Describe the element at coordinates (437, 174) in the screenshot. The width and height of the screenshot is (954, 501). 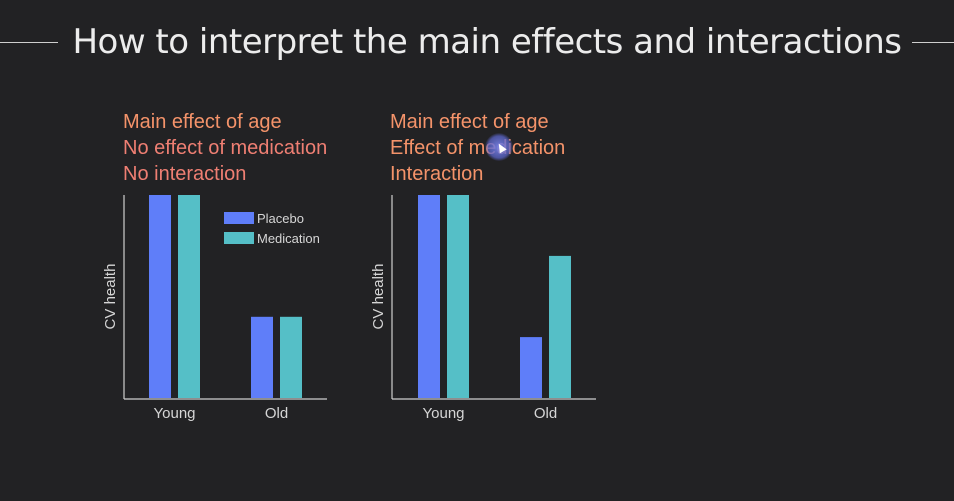
I see `caption-interaction: Interaction` at that location.